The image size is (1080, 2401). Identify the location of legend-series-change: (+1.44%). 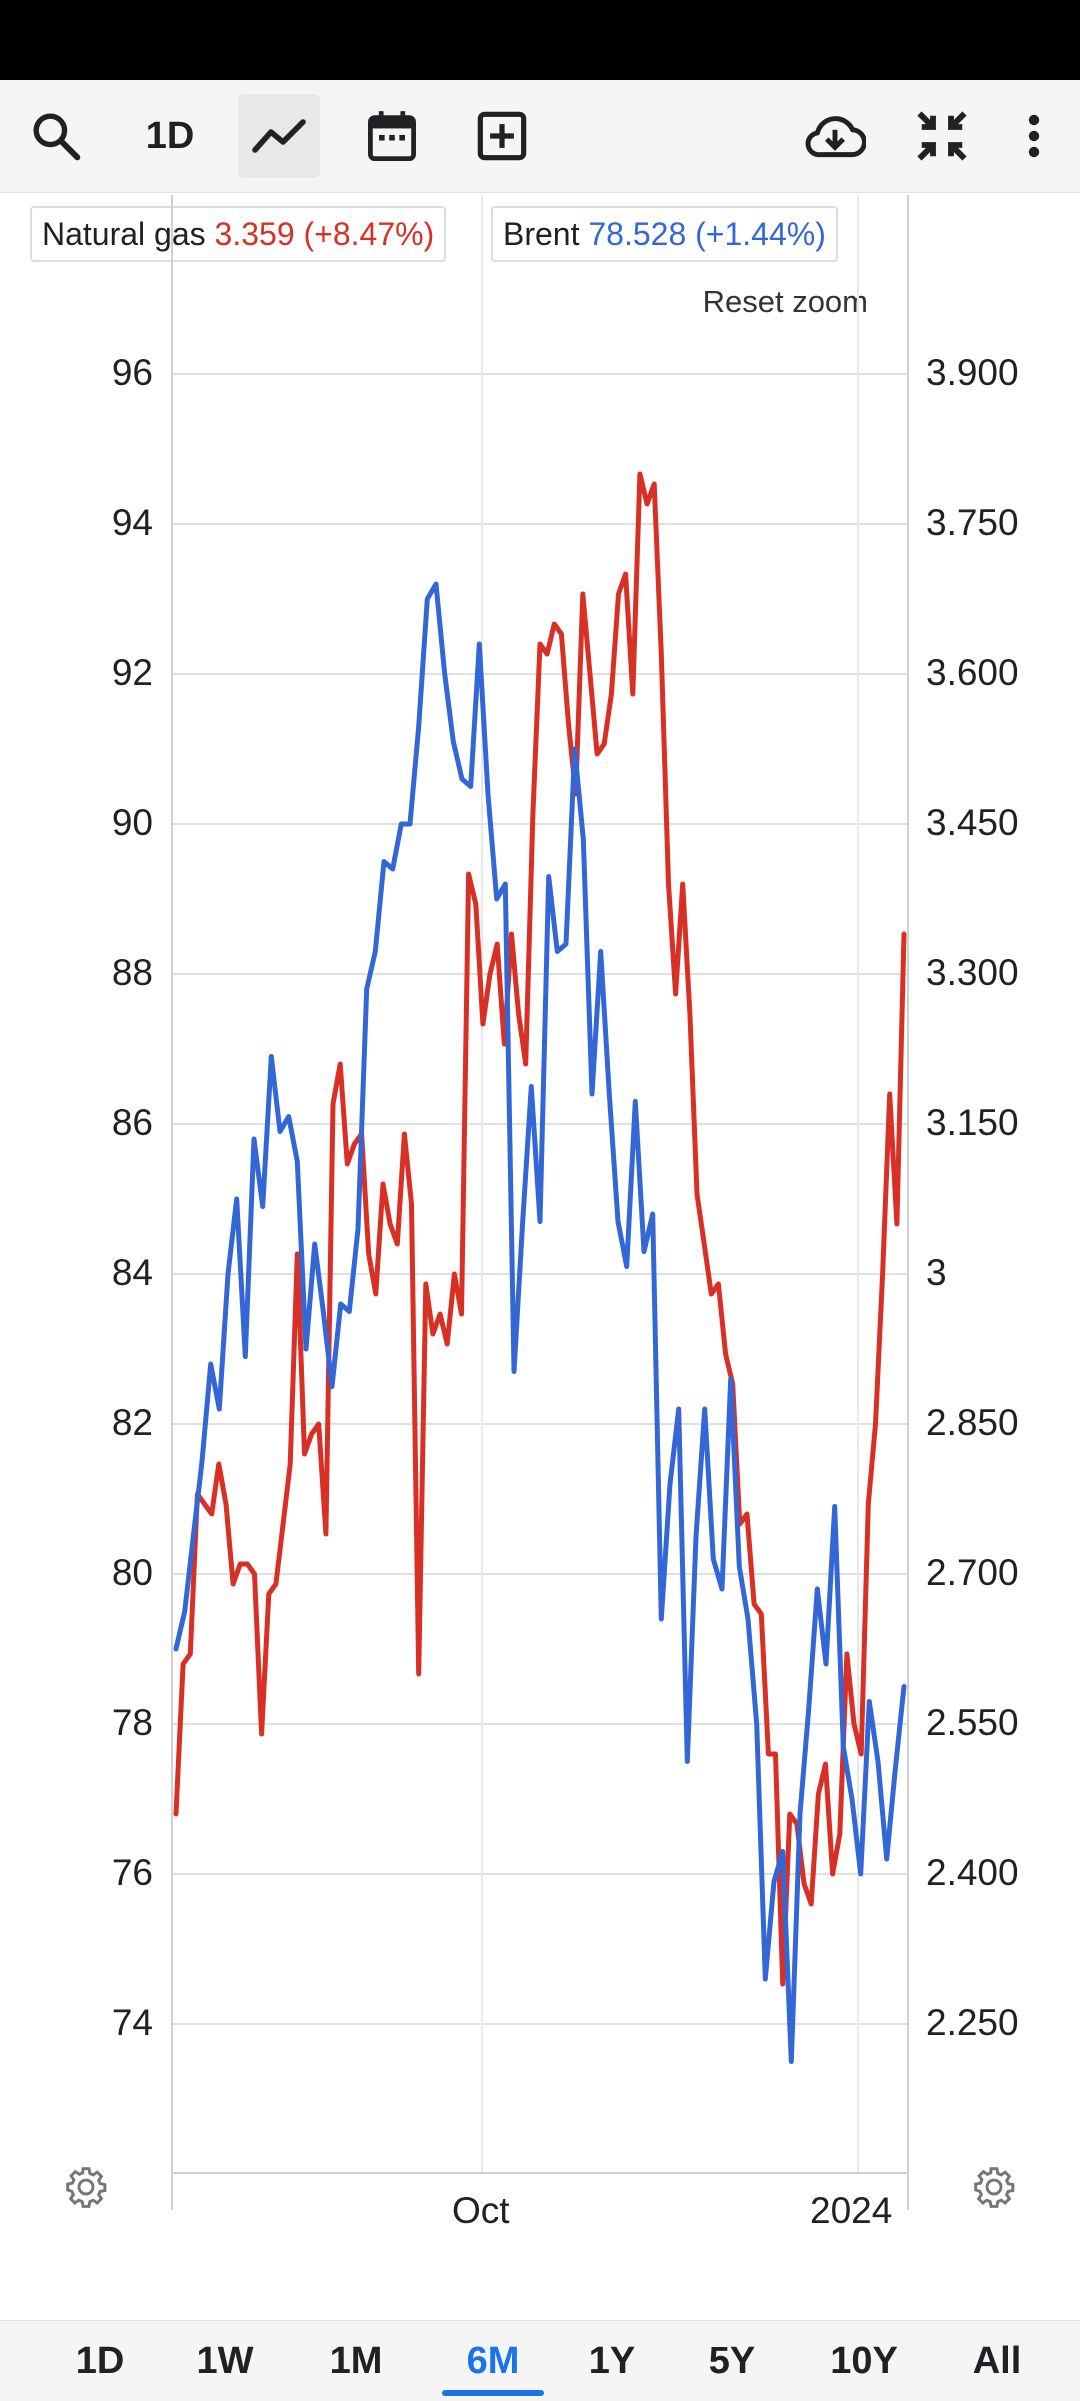
(760, 234).